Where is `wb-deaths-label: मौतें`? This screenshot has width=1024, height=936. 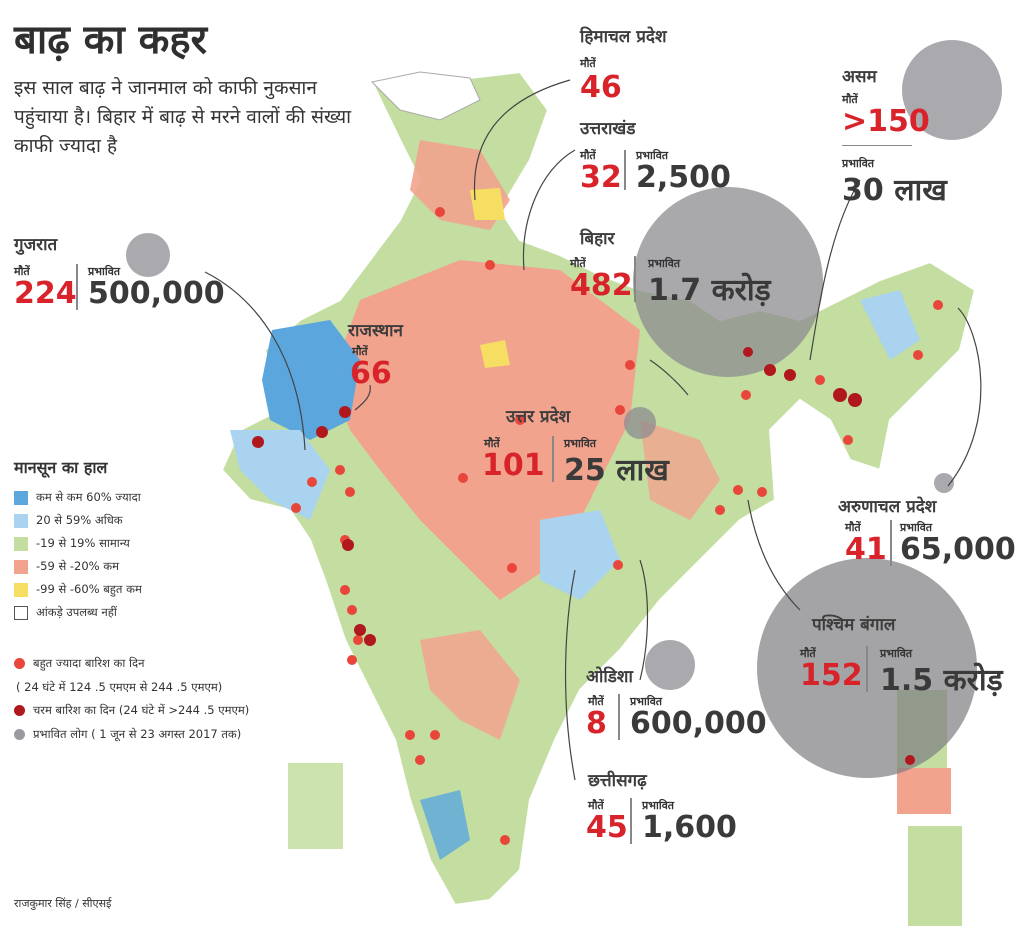 wb-deaths-label: मौतें is located at coordinates (808, 653).